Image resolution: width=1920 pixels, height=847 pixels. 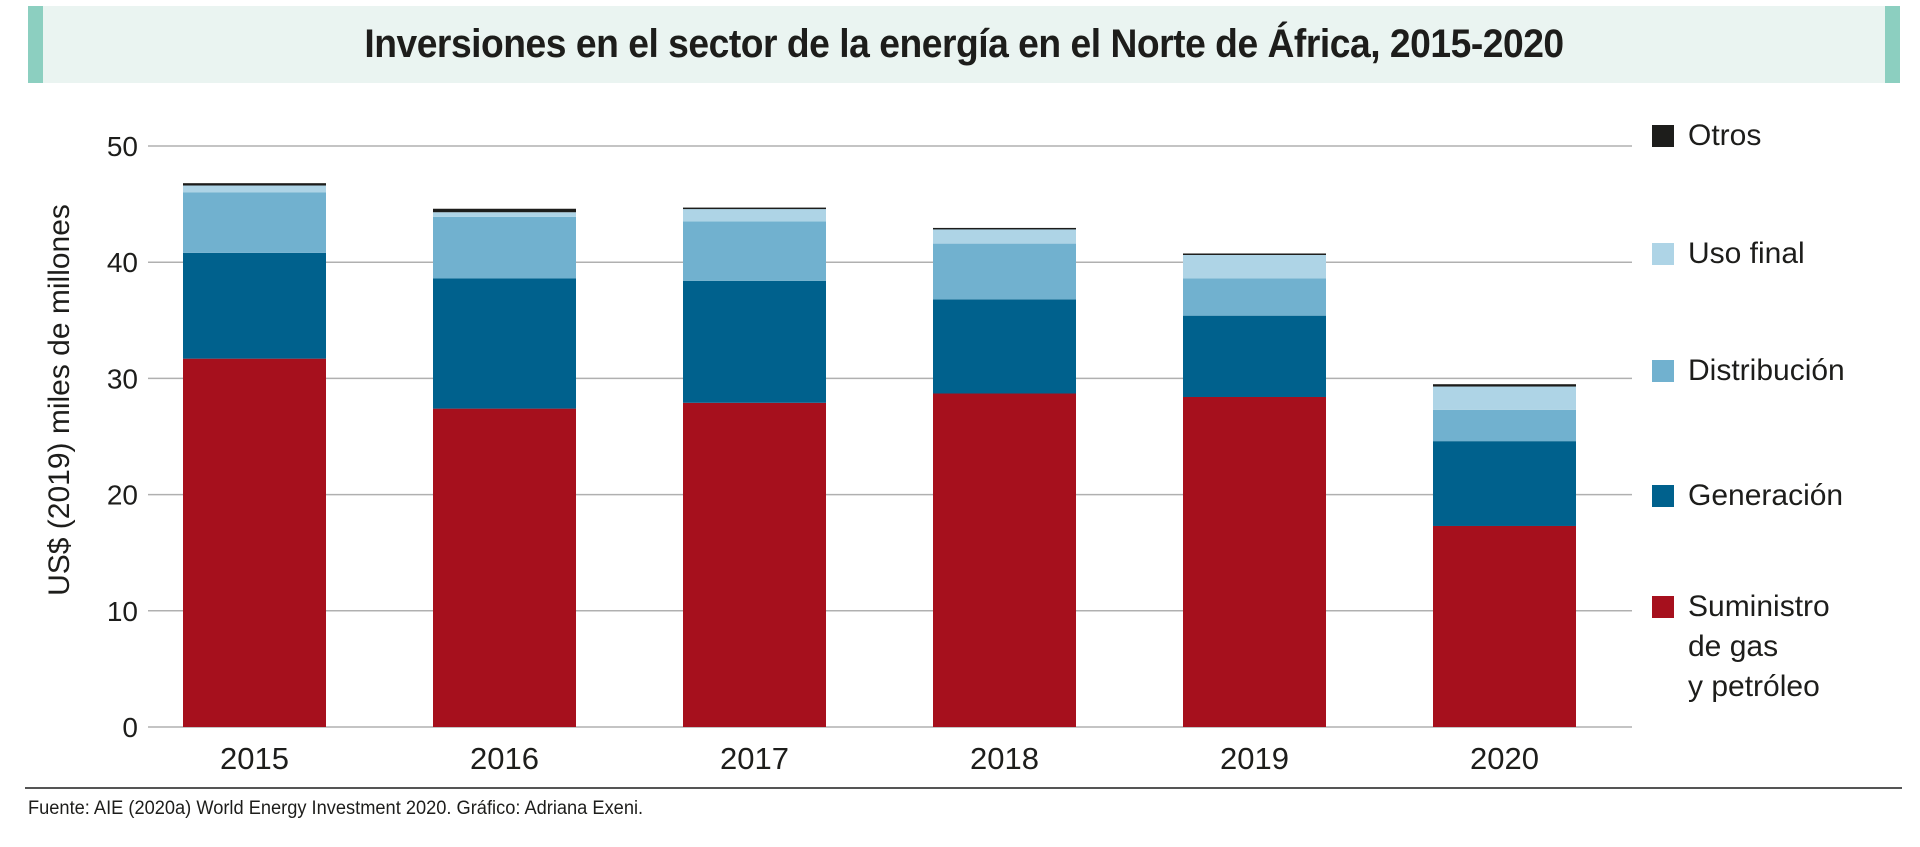 I want to click on y-tick-label: 20, so click(x=122, y=495).